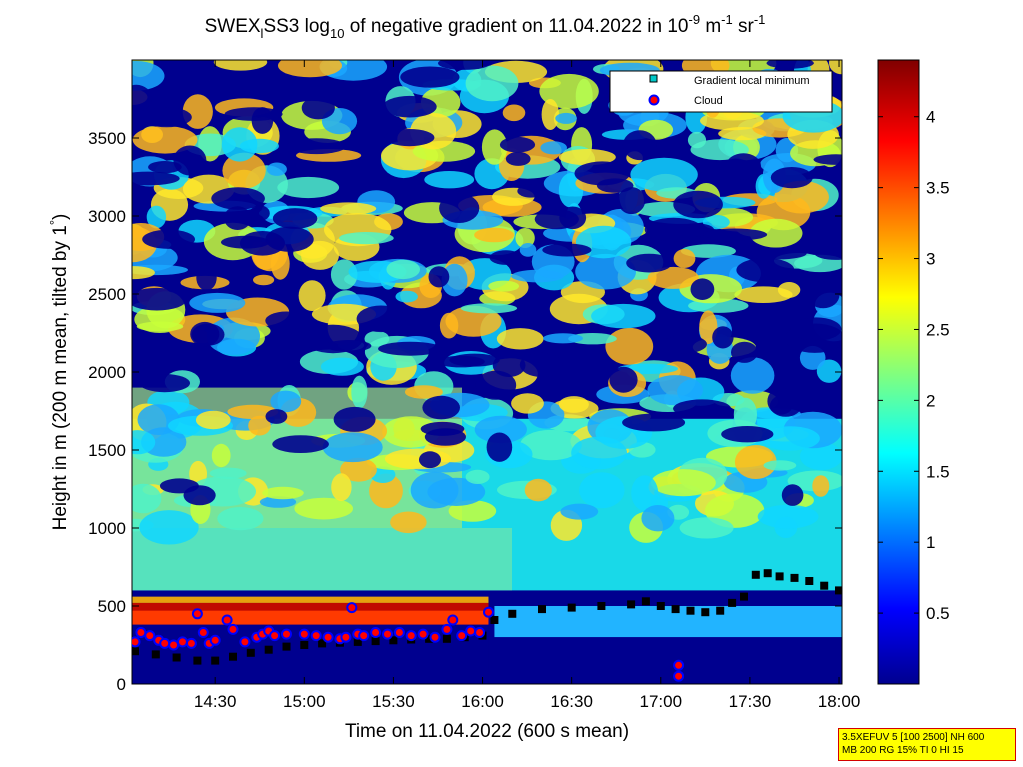 This screenshot has width=1023, height=767. Describe the element at coordinates (938, 471) in the screenshot. I see `colorbar-tick-label: 1.5` at that location.